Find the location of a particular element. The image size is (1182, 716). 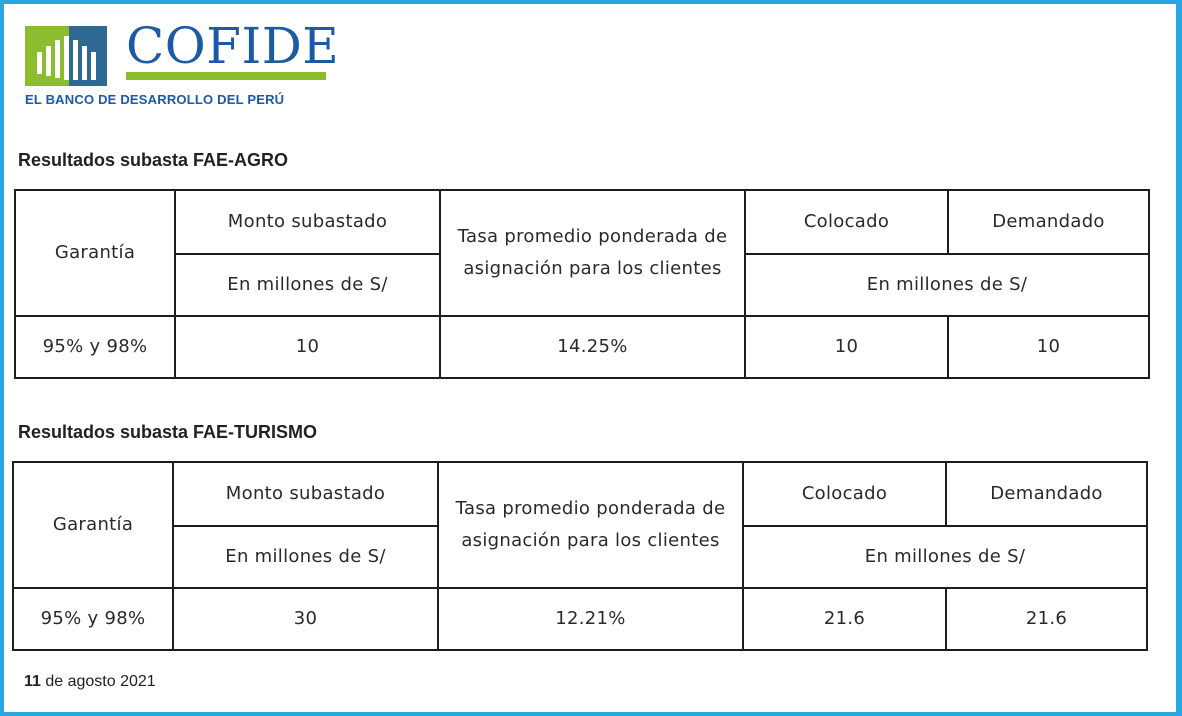

date-footer: 11 de agosto 2021 is located at coordinates (90, 682).